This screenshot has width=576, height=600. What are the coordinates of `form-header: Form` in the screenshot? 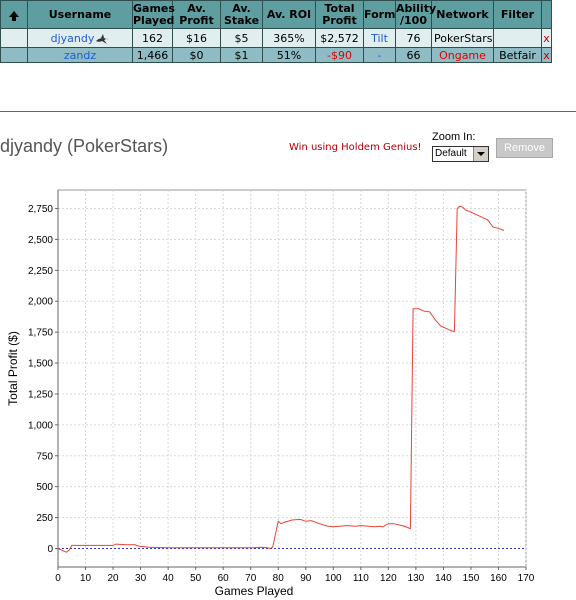 It's located at (379, 14).